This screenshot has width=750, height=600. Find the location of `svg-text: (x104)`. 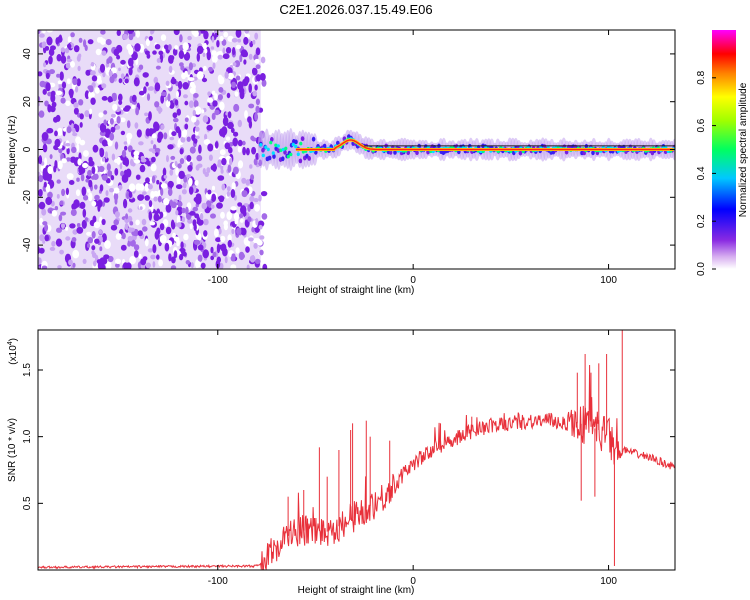

svg-text: (x104) is located at coordinates (13, 351).